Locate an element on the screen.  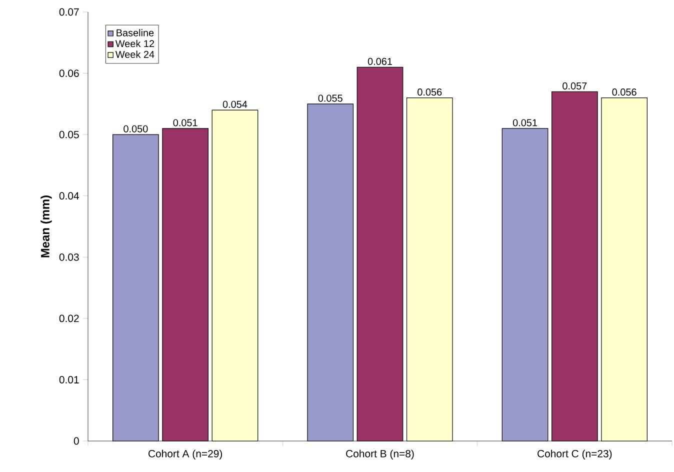
y-tick-label: 0 is located at coordinates (76, 441).